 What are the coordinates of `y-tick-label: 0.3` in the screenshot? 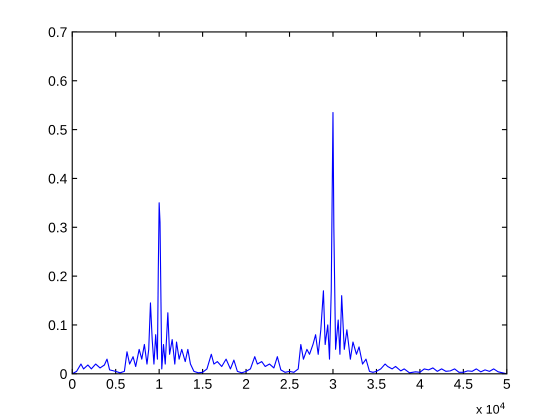 It's located at (57, 227).